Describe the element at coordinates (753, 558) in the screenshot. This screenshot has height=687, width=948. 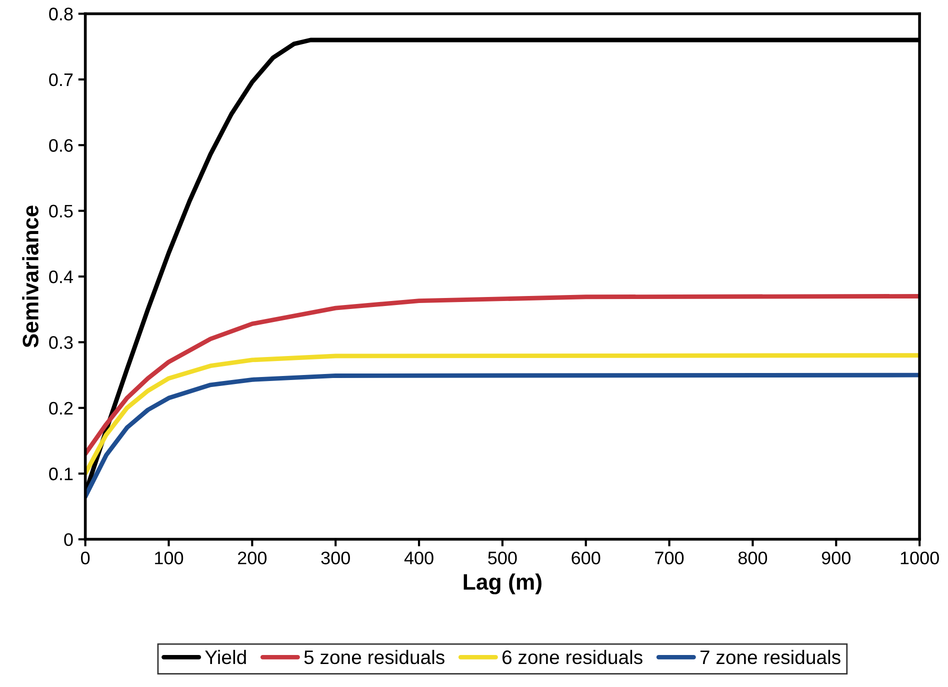
I see `x-tick-label: 800` at that location.